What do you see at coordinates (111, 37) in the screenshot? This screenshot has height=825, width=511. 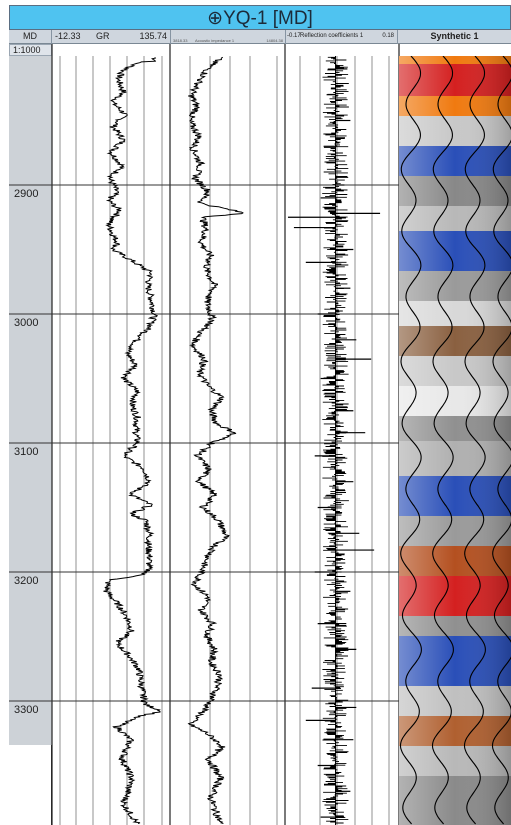 I see `gr-track-header: -12.33 GR 135.74` at bounding box center [111, 37].